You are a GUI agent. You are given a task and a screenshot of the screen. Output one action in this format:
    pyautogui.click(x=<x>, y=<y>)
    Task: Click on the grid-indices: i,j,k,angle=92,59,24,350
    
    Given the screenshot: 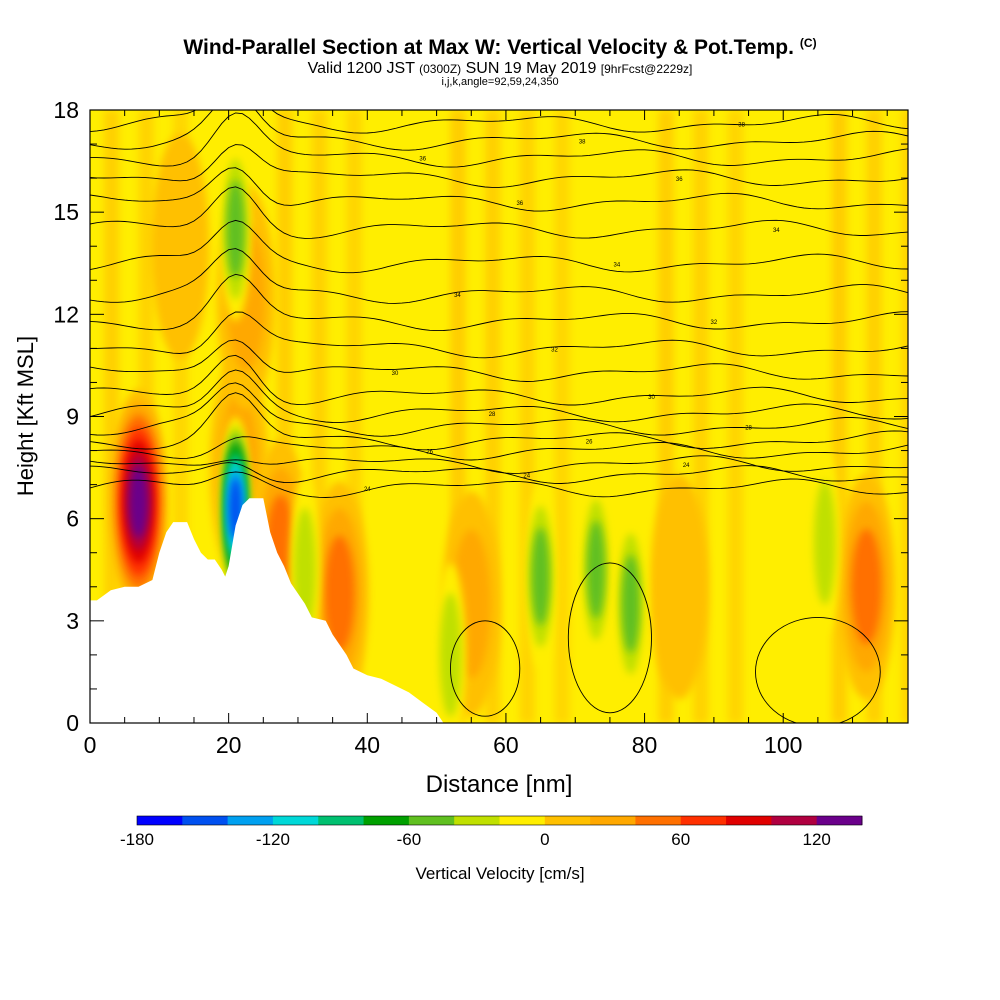 What is the action you would take?
    pyautogui.click(x=500, y=82)
    